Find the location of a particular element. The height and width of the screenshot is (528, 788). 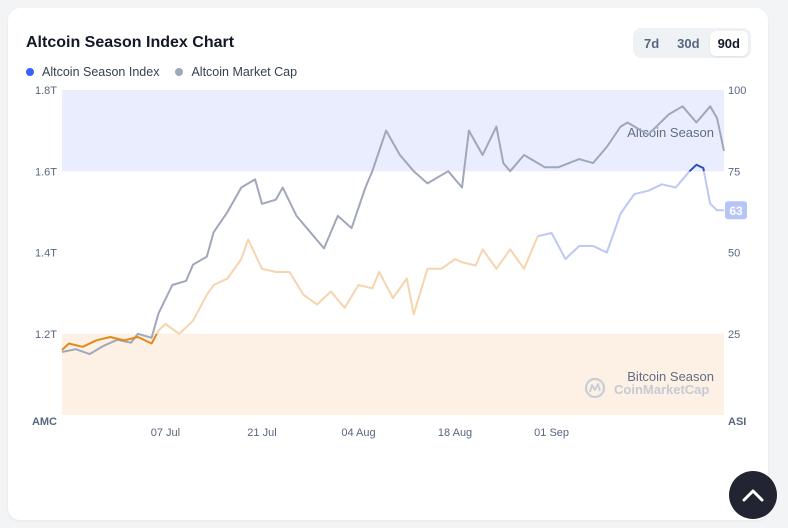

x-axis-tick: 18 Aug is located at coordinates (455, 433).